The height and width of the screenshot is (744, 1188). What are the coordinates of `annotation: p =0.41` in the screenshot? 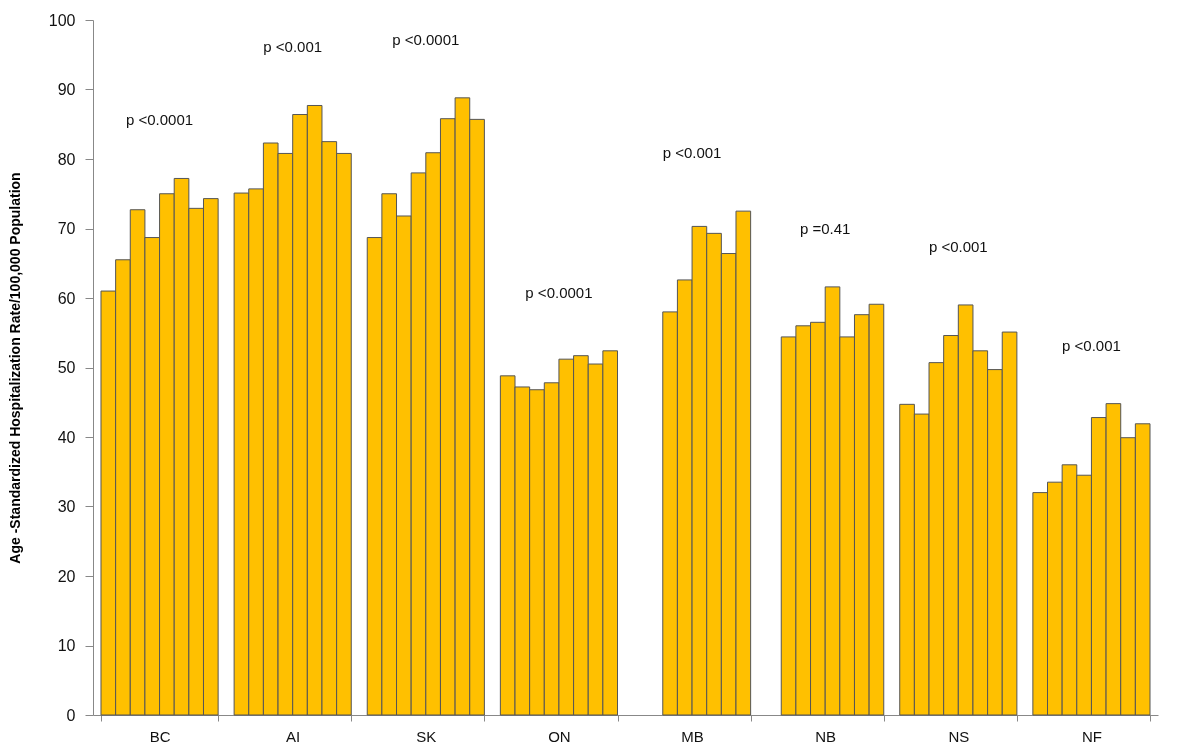 It's located at (825, 228).